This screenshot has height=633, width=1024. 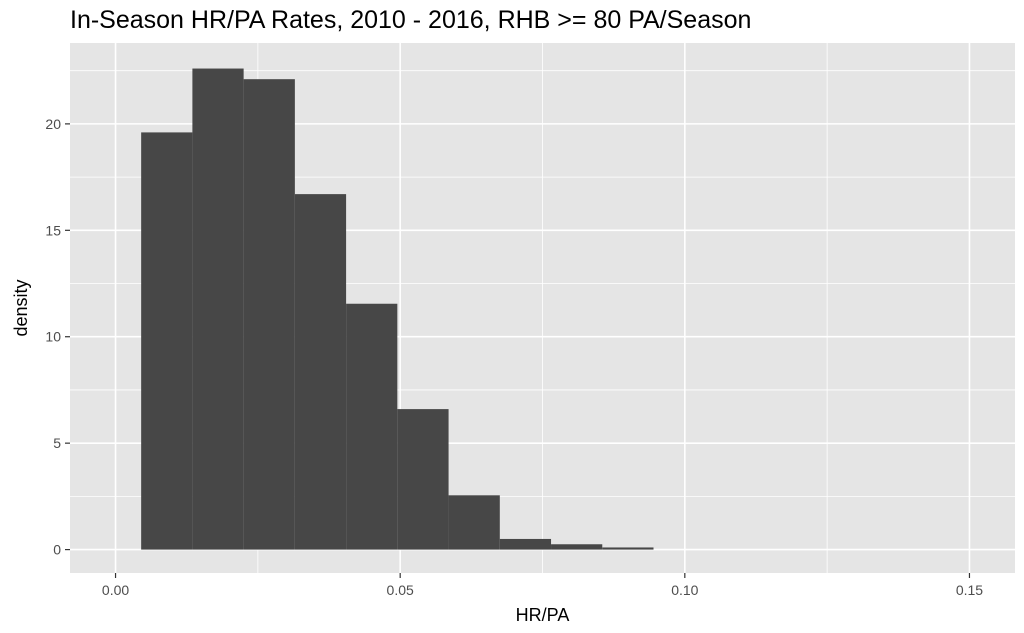 I want to click on x-tick-label: 0.10, so click(x=684, y=590).